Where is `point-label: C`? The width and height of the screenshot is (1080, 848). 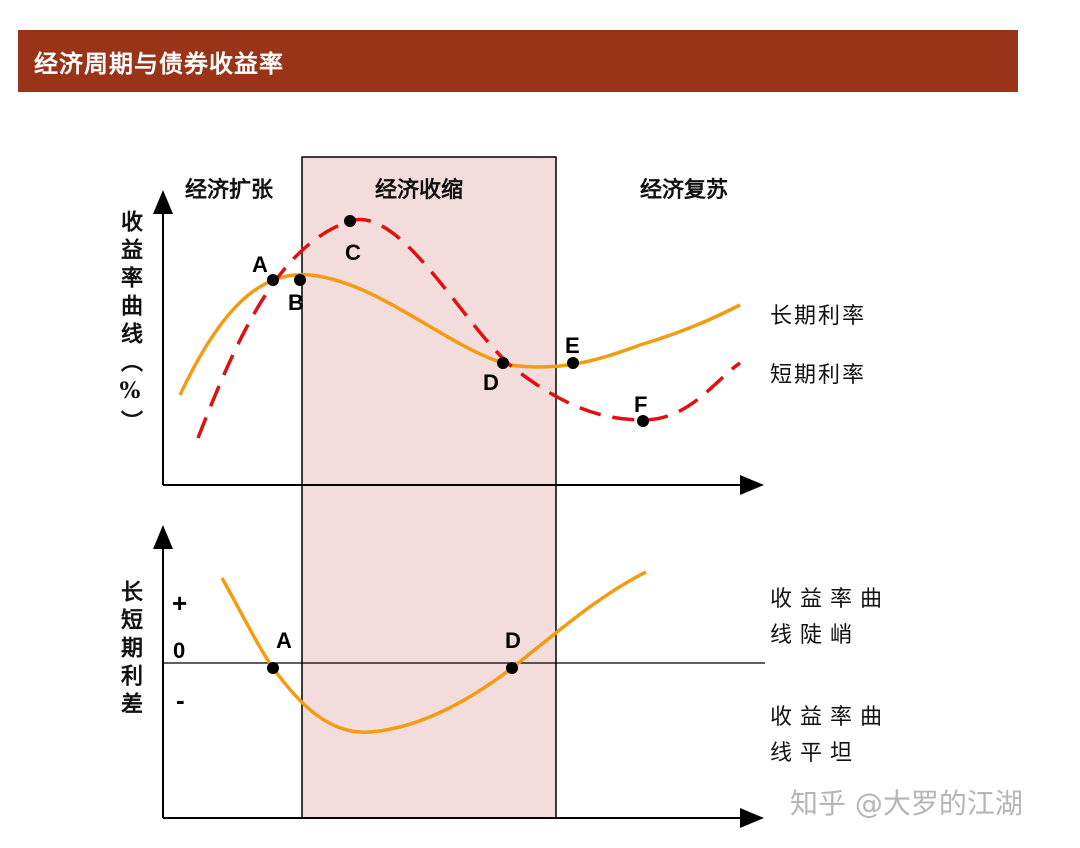
point-label: C is located at coordinates (353, 252).